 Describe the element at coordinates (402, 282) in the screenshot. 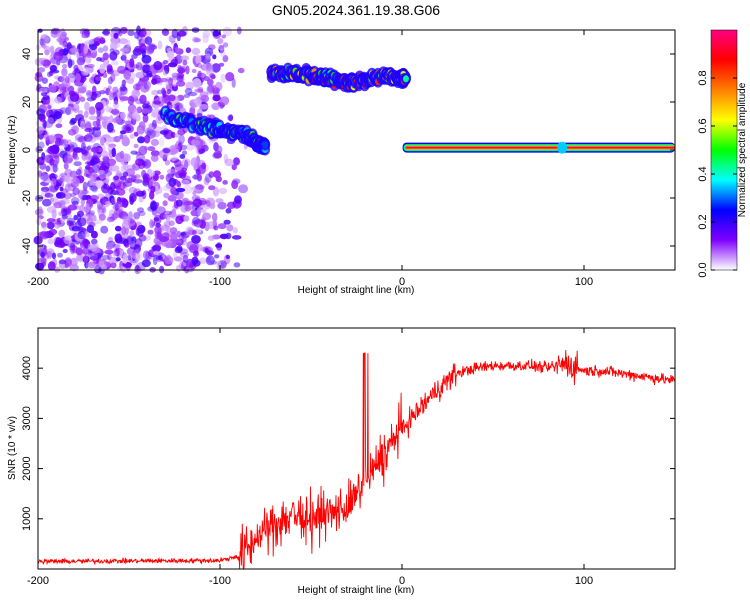

I see `x-tick-label: 0` at that location.